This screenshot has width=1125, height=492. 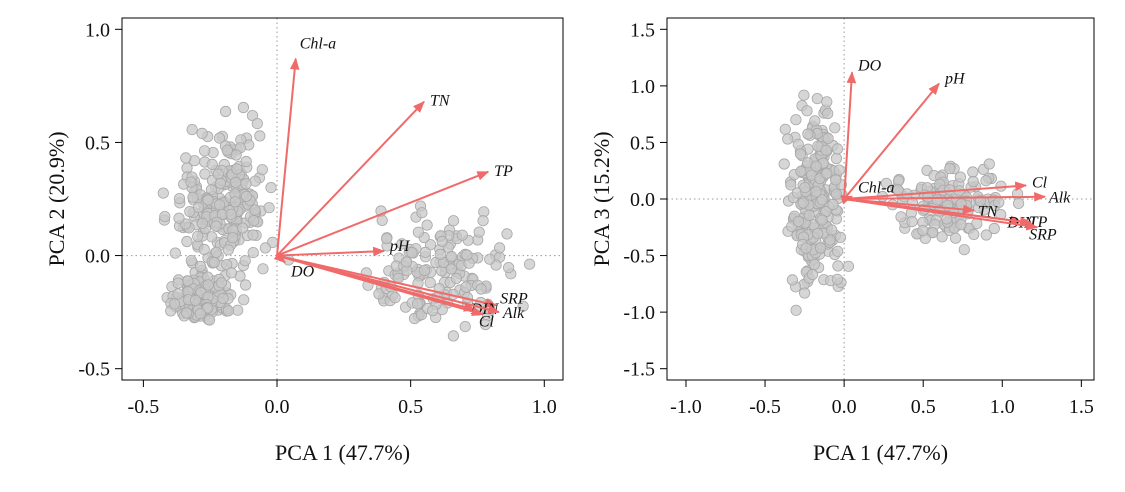 What do you see at coordinates (383, 213) in the screenshot?
I see `loading-vector-tp` at bounding box center [383, 213].